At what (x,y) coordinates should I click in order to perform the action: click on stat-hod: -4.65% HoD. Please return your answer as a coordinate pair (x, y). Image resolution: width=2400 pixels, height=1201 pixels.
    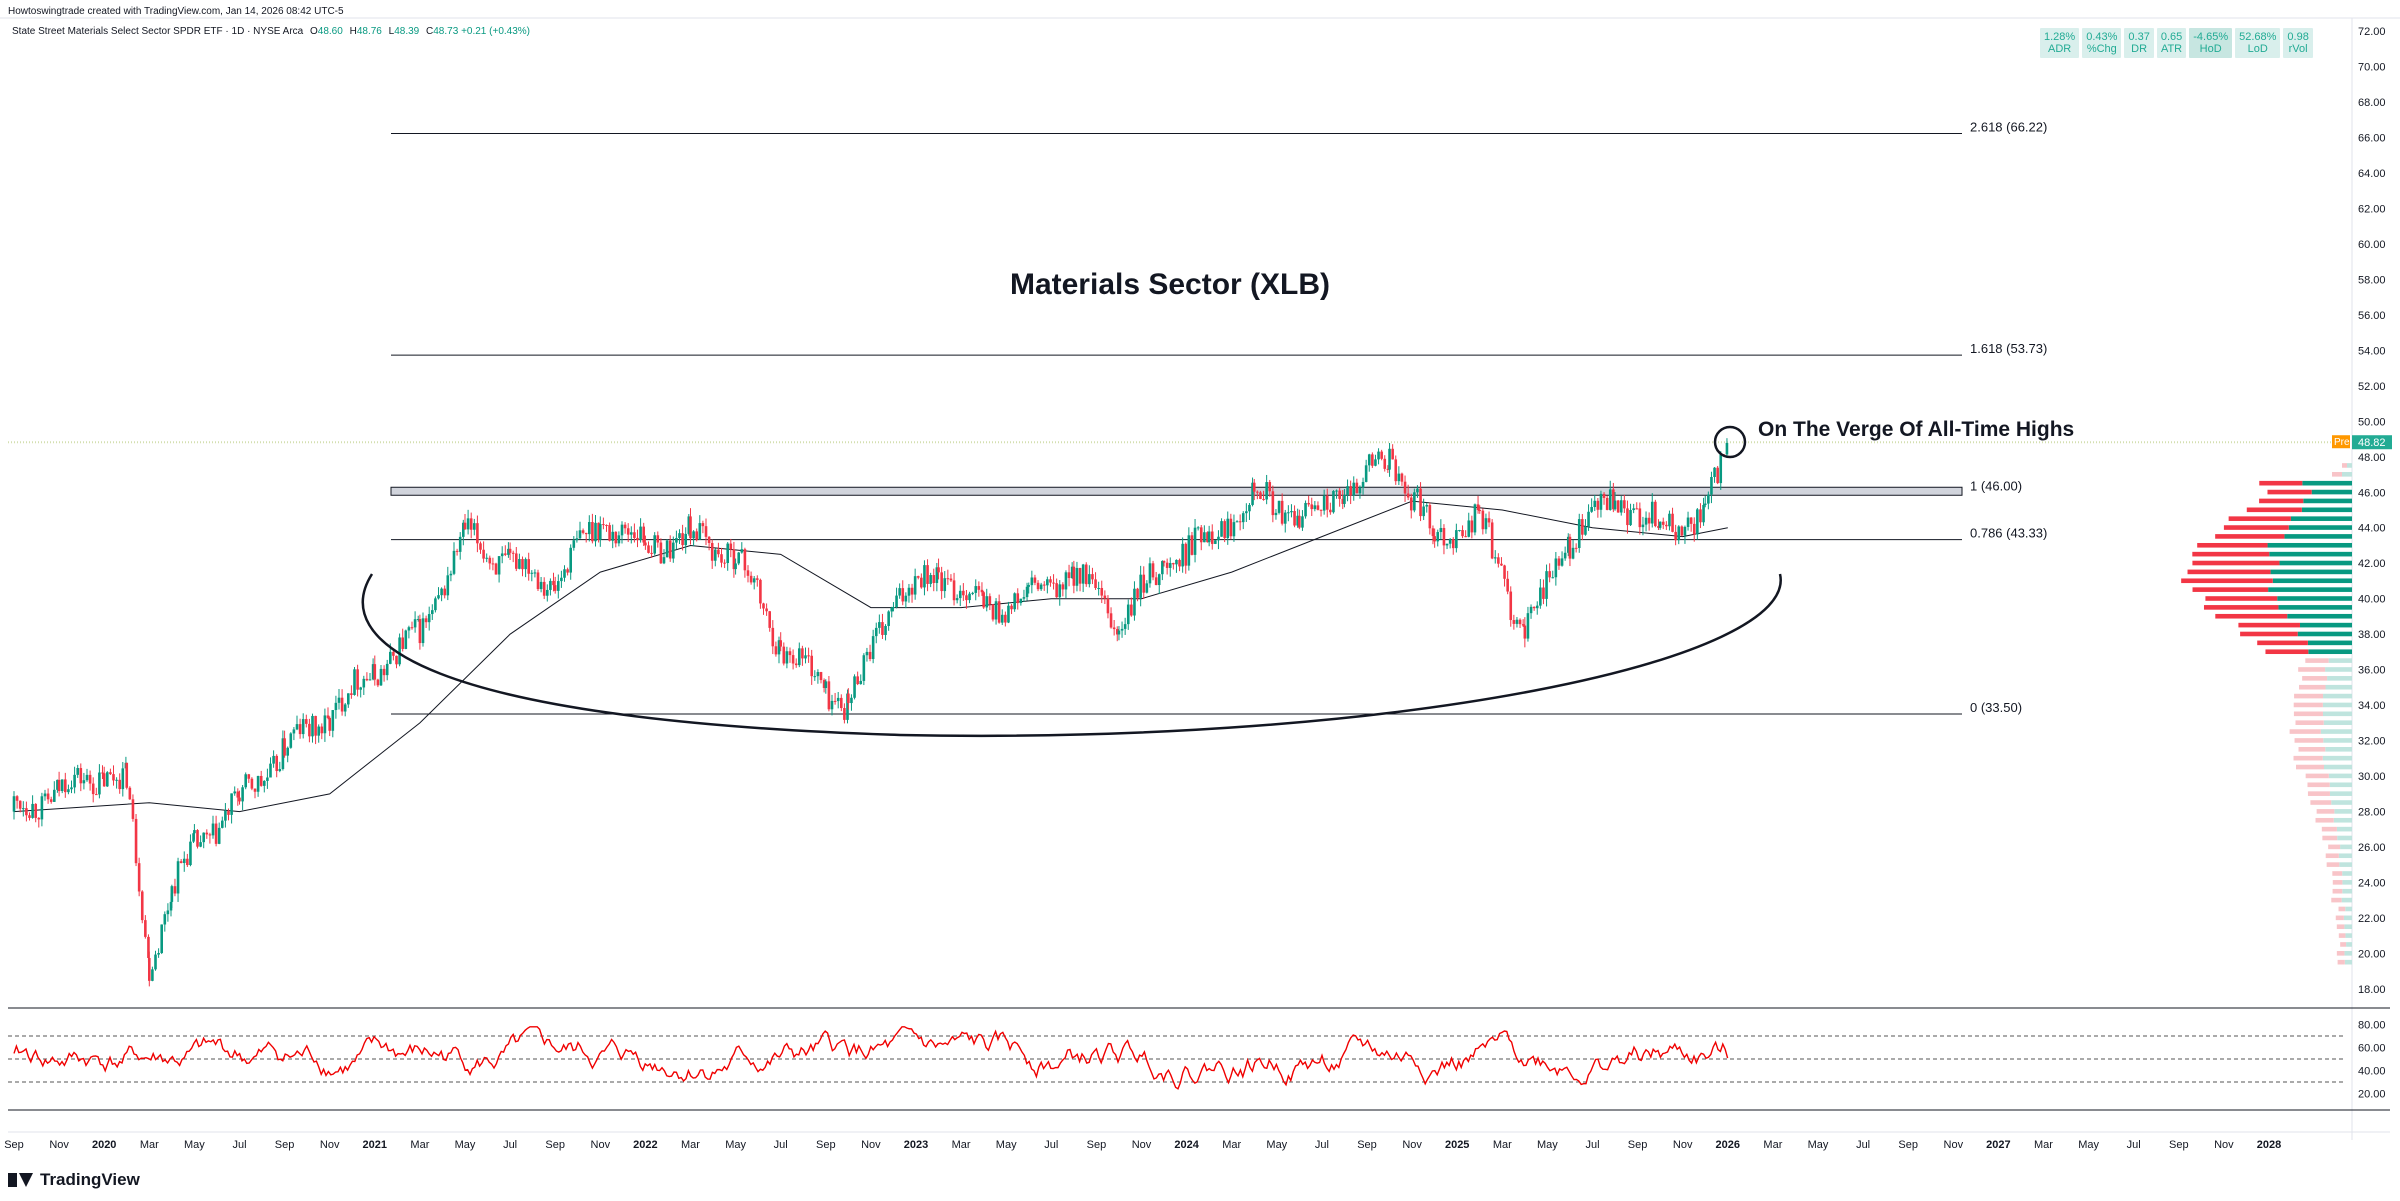
    Looking at the image, I should click on (2211, 43).